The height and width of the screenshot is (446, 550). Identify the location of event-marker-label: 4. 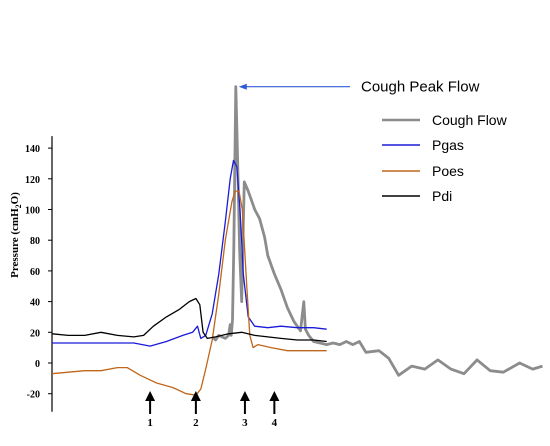
(275, 423).